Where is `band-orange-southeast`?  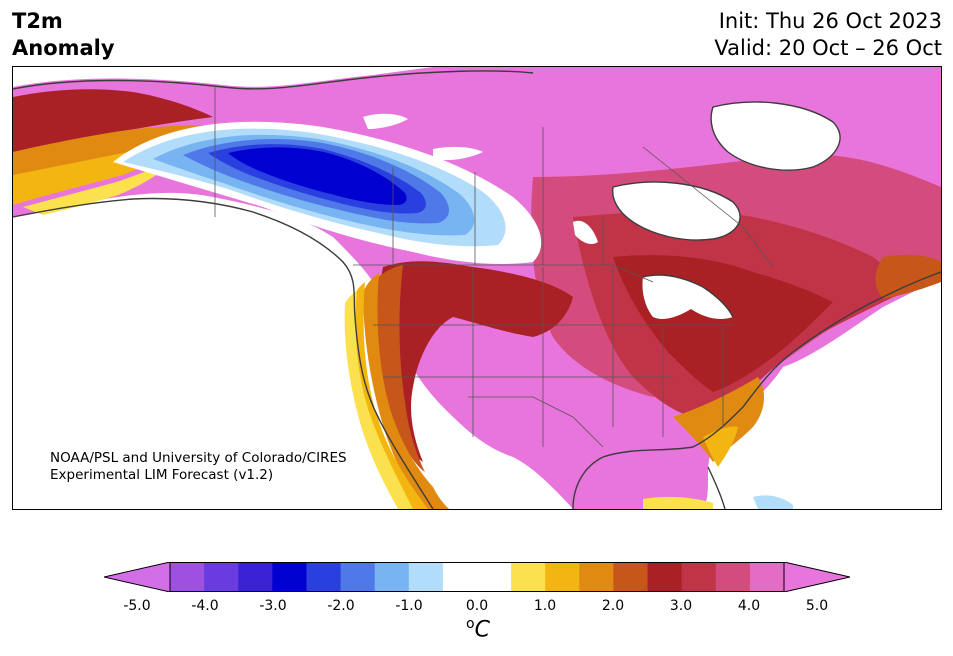
band-orange-southeast is located at coordinates (719, 419).